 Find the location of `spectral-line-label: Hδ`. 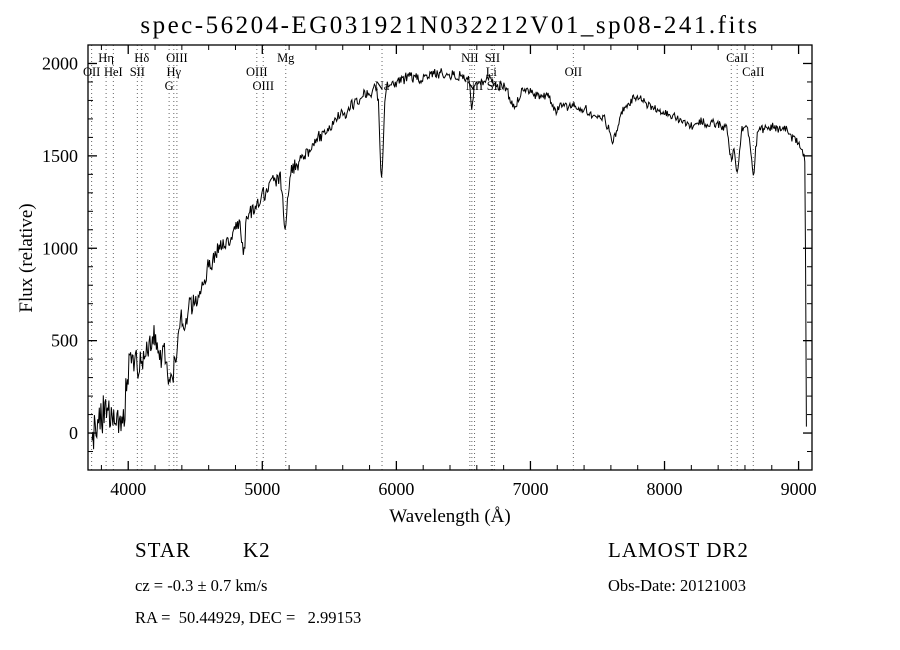

spectral-line-label: Hδ is located at coordinates (141, 58).